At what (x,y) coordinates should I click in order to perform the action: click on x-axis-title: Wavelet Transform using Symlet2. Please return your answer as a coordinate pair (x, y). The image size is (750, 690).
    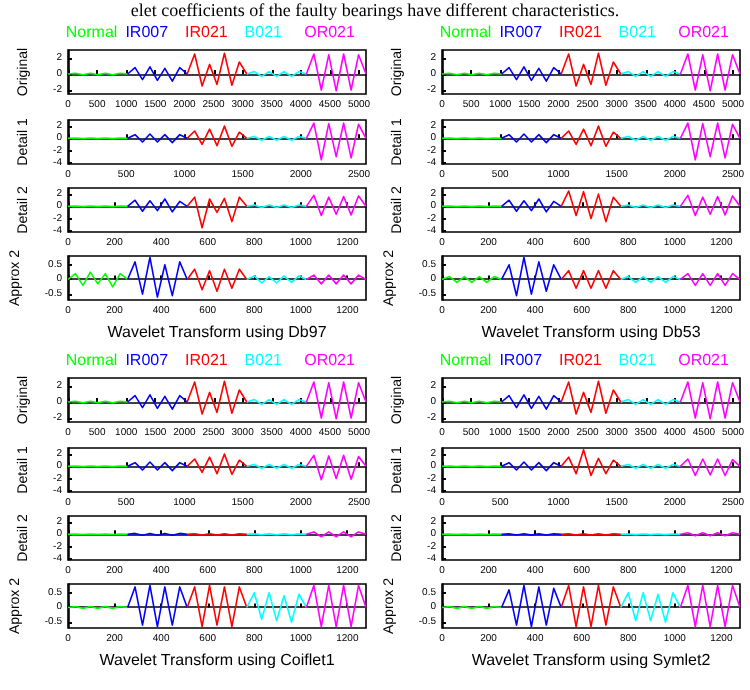
    Looking at the image, I should click on (591, 660).